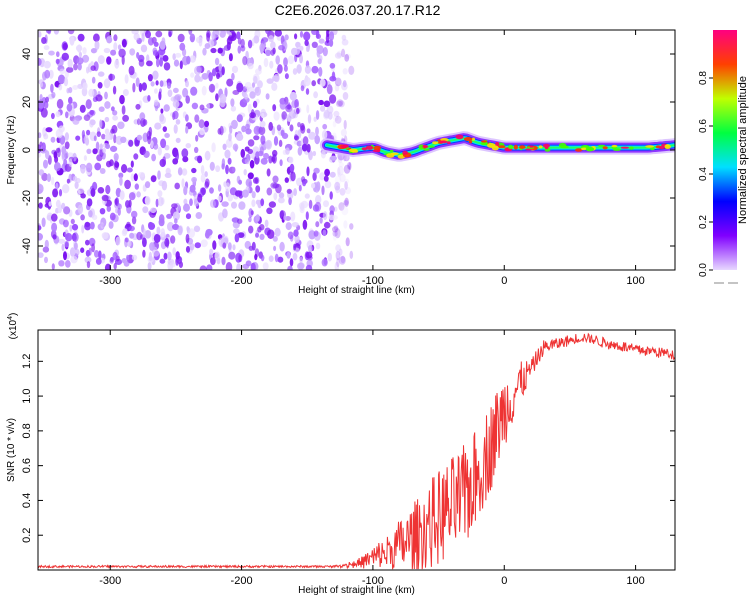 The width and height of the screenshot is (750, 600). What do you see at coordinates (725, 150) in the screenshot?
I see `colorbar` at bounding box center [725, 150].